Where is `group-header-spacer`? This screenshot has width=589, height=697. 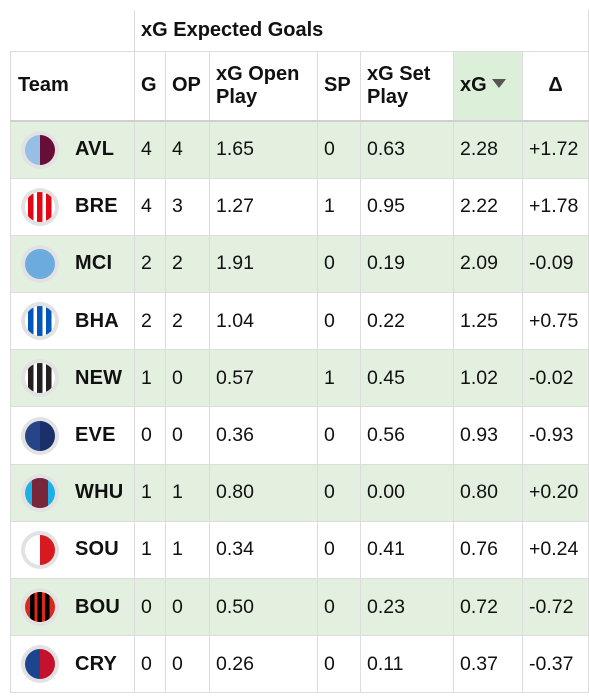
group-header-spacer is located at coordinates (72, 31).